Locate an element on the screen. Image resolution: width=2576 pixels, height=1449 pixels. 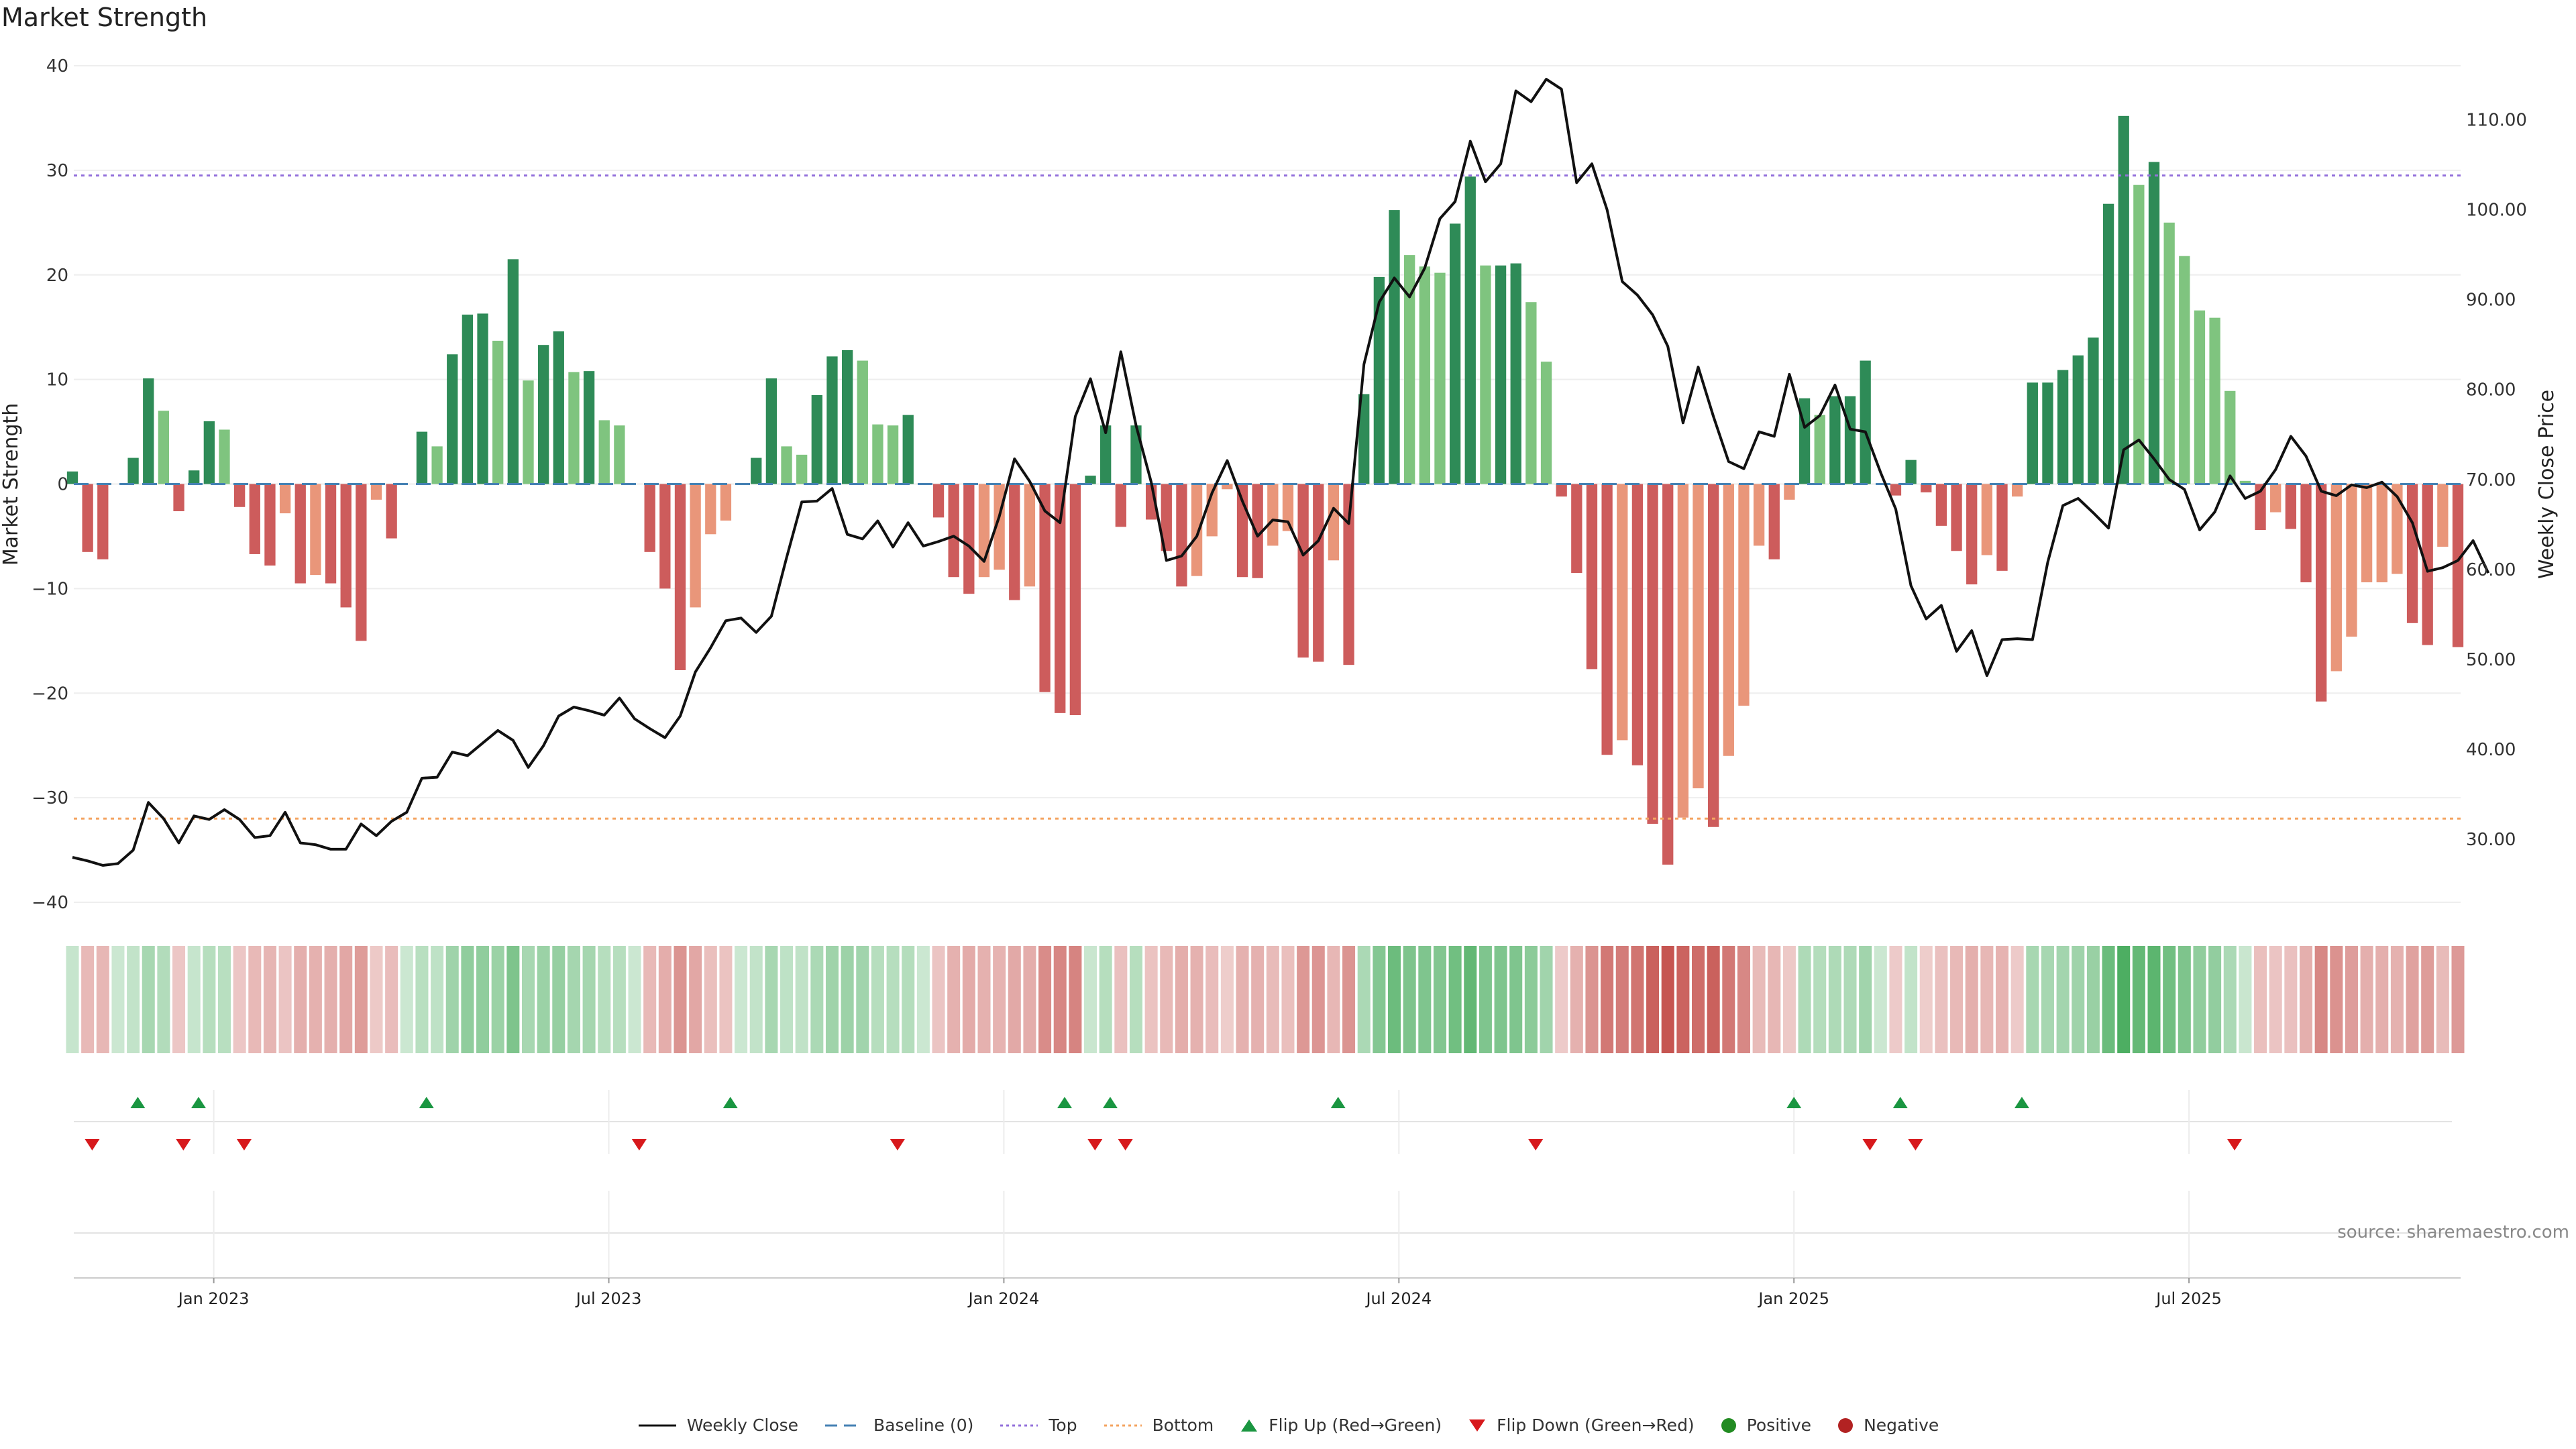
legend-bottom: Bottom is located at coordinates (1158, 1425).